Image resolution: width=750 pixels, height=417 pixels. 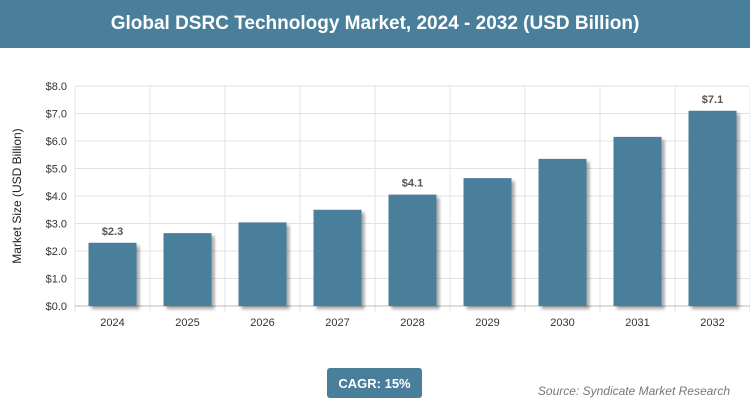 I want to click on x-tick-label: 2026, so click(x=262, y=323).